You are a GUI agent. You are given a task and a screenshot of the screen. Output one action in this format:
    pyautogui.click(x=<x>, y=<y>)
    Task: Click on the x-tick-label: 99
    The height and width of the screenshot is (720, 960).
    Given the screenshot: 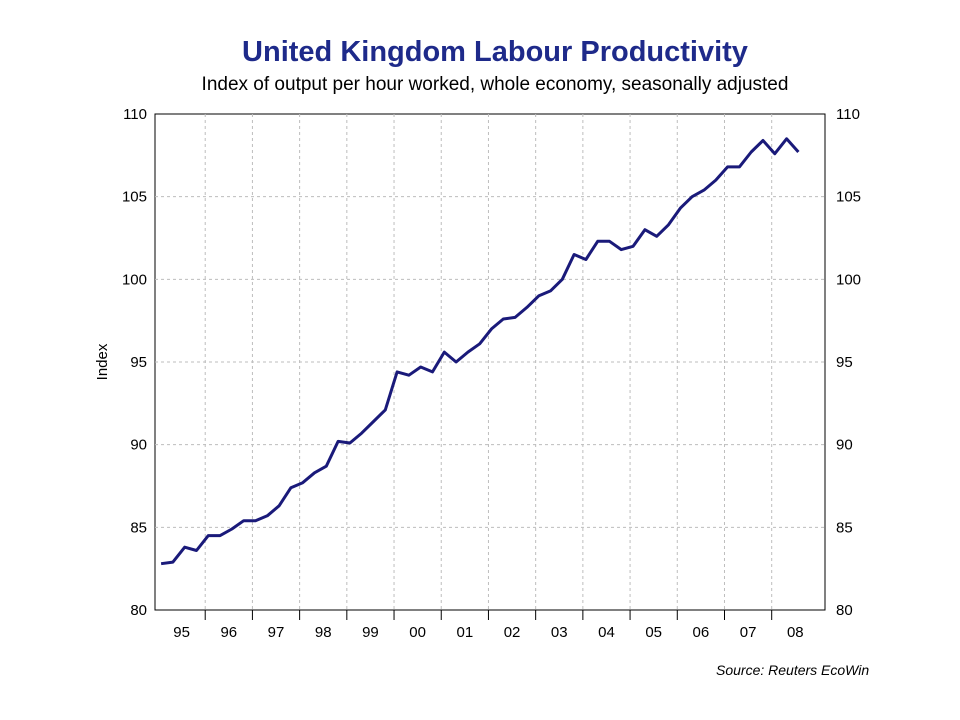 What is the action you would take?
    pyautogui.click(x=370, y=632)
    